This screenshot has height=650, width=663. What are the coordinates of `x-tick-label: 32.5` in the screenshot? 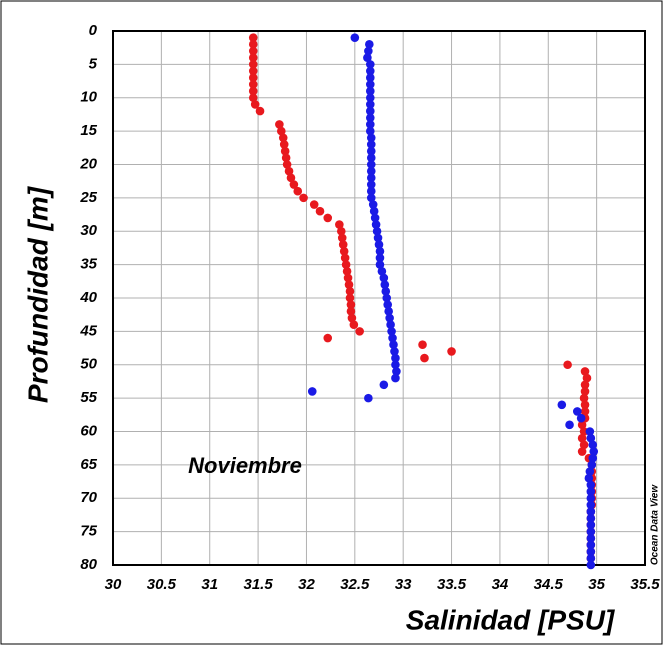 It's located at (355, 584).